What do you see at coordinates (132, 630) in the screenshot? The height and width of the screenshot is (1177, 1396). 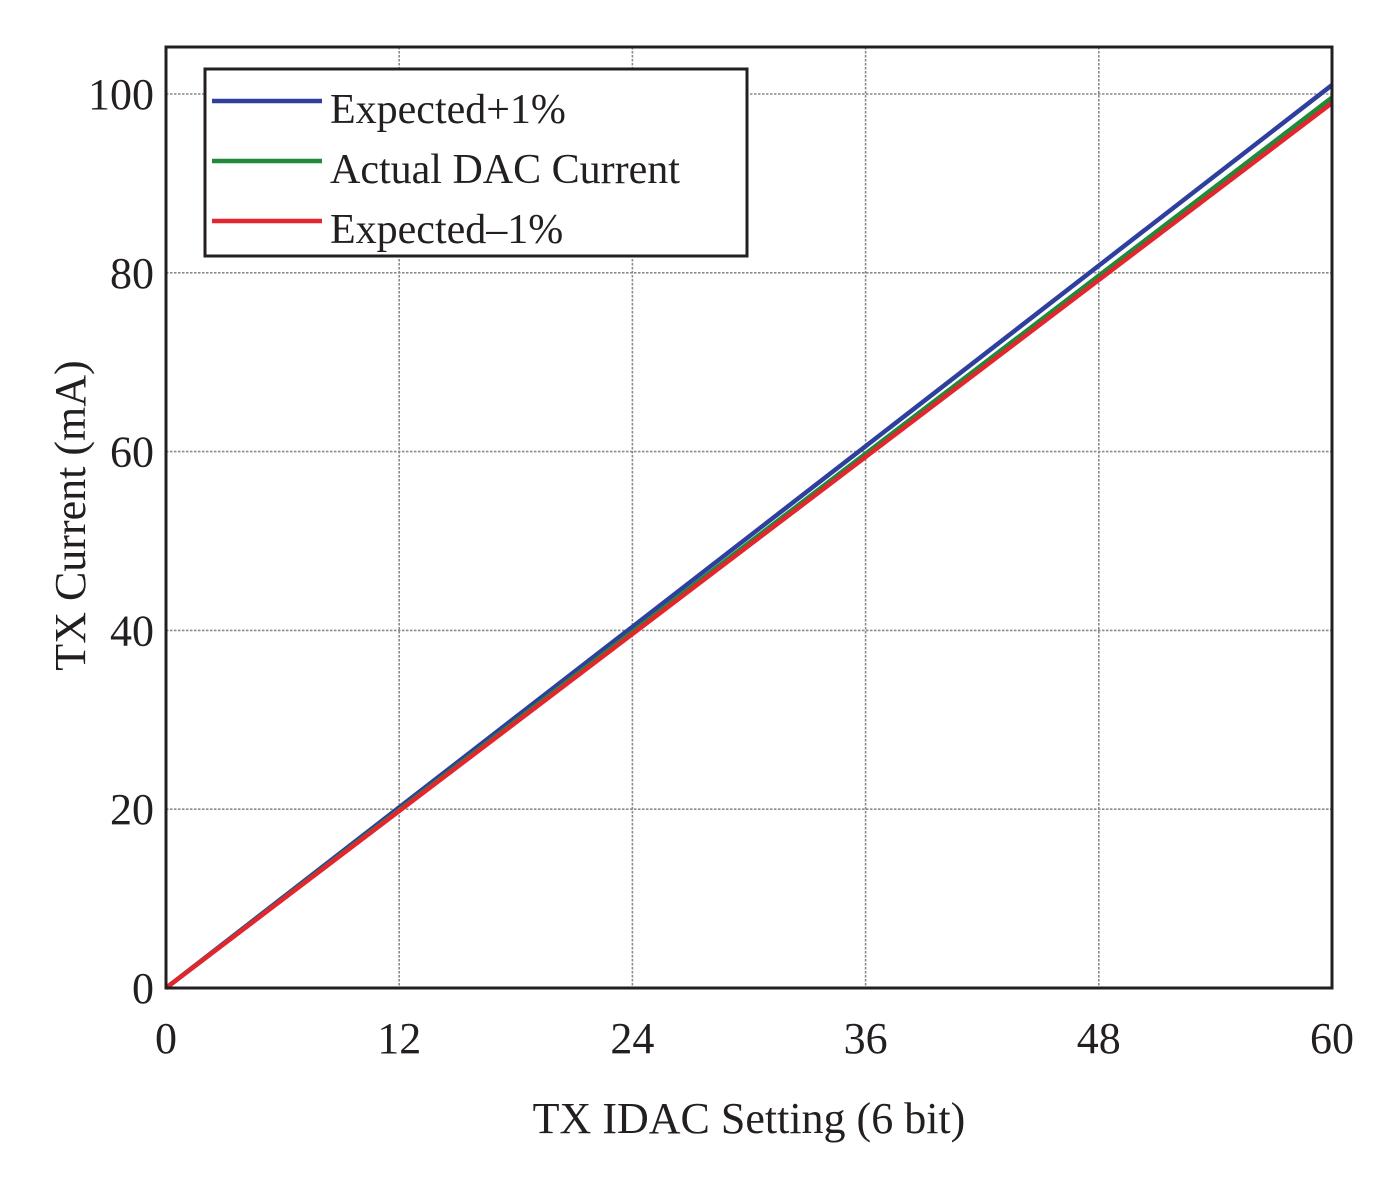 I see `y-tick-label: 40` at bounding box center [132, 630].